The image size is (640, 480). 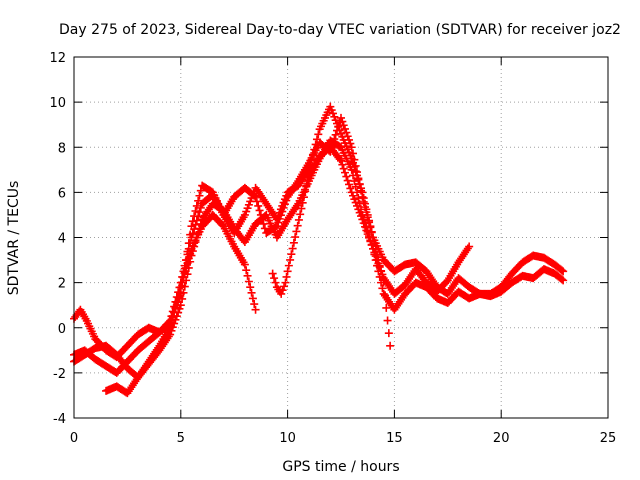 What do you see at coordinates (74, 438) in the screenshot?
I see `x-tick-label: 0` at bounding box center [74, 438].